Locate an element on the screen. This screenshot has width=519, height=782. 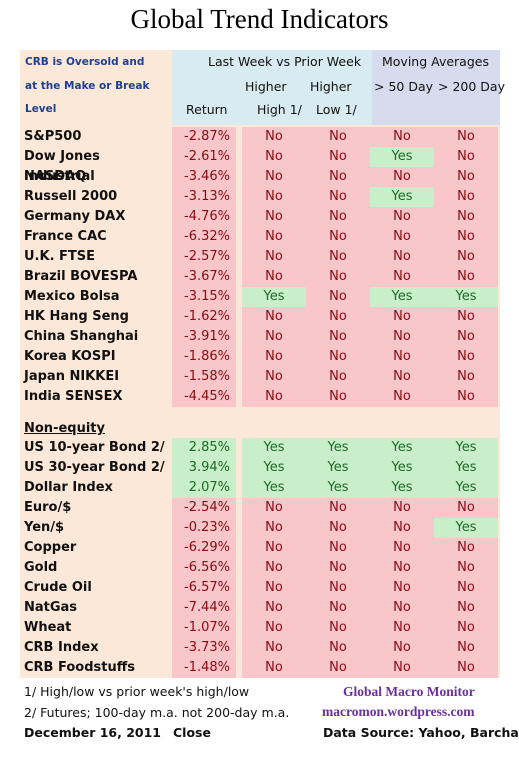
col-header-50-day: > 50 Day is located at coordinates (404, 86).